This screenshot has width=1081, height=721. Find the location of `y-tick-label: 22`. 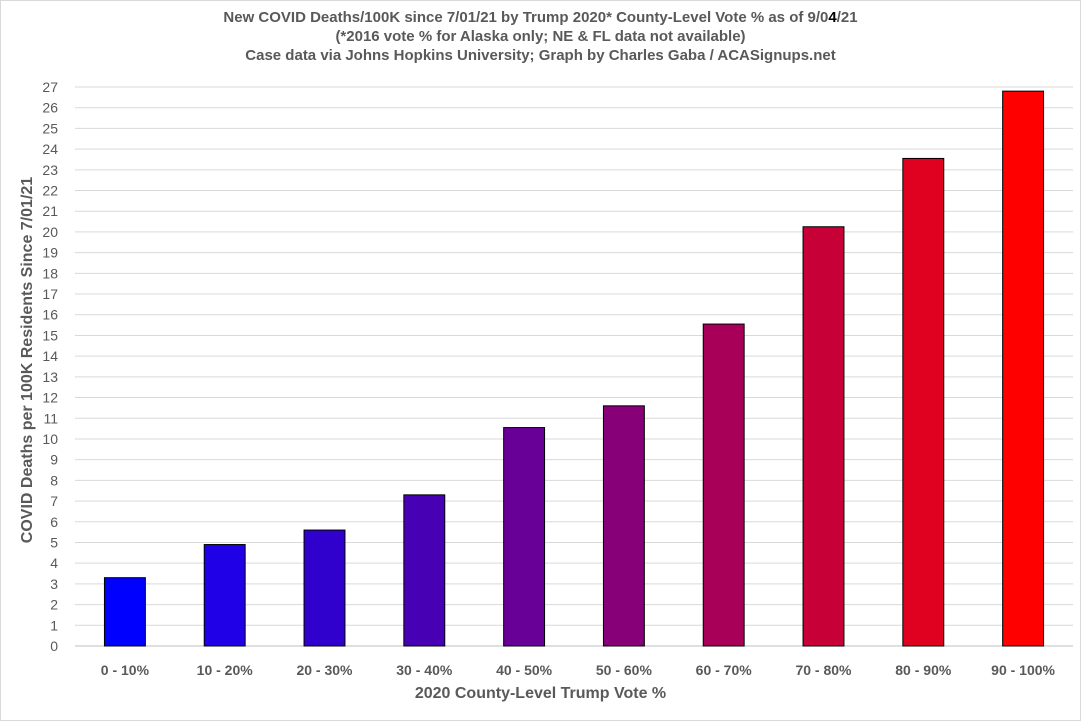

y-tick-label: 22 is located at coordinates (50, 191).